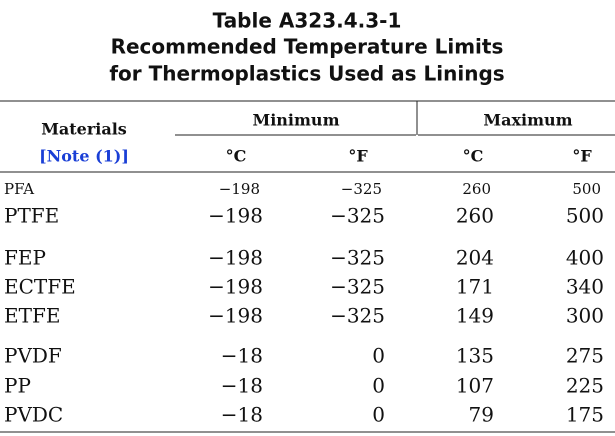 The height and width of the screenshot is (436, 615). I want to click on note-link: [Note (1)], so click(84, 156).